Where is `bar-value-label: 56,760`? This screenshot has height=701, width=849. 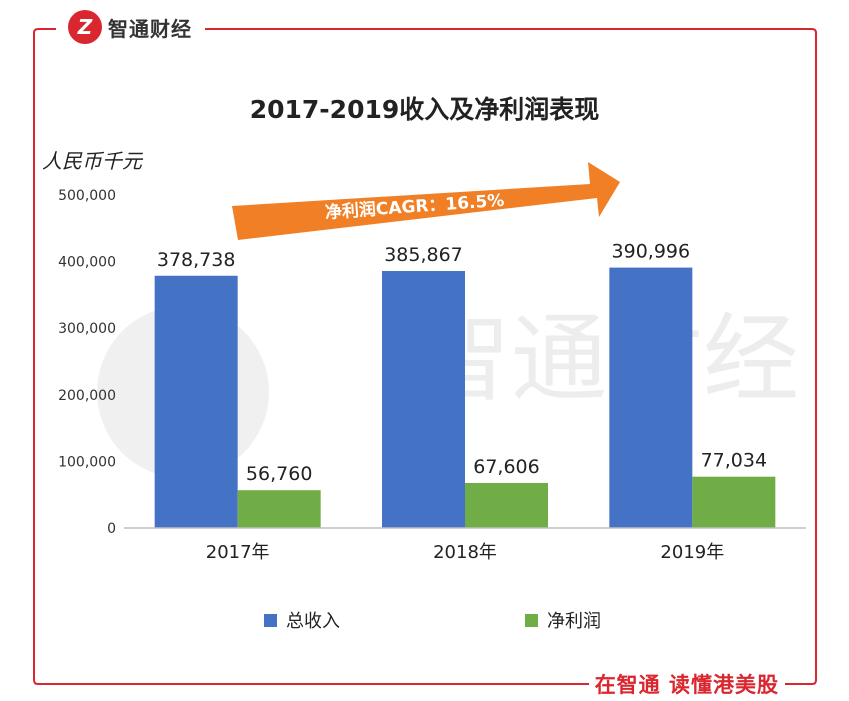
bar-value-label: 56,760 is located at coordinates (279, 474).